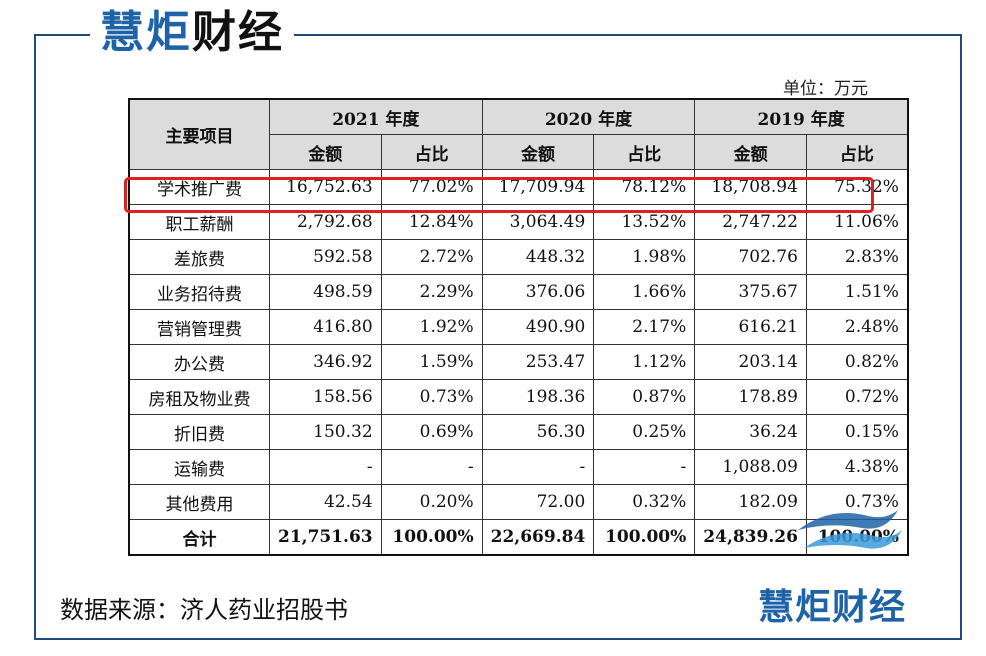 The image size is (986, 656). What do you see at coordinates (857, 362) in the screenshot?
I see `ratio-cell: 0.82%` at bounding box center [857, 362].